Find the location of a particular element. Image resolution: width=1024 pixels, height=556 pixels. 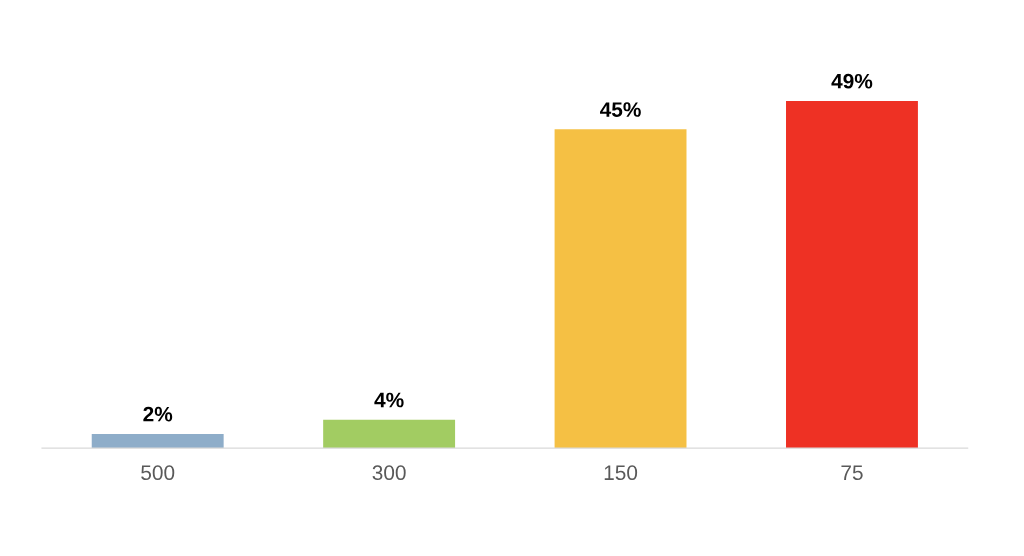

x-tick-label: 300 is located at coordinates (389, 473).